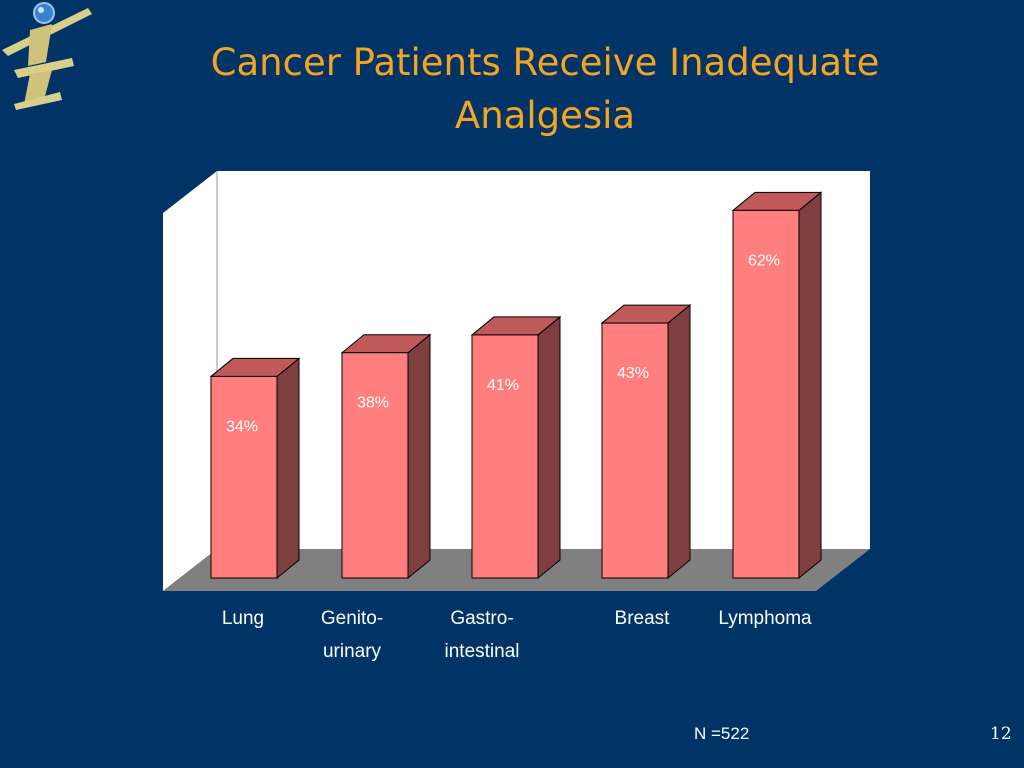  What do you see at coordinates (722, 733) in the screenshot?
I see `sample-size-note: N =522` at bounding box center [722, 733].